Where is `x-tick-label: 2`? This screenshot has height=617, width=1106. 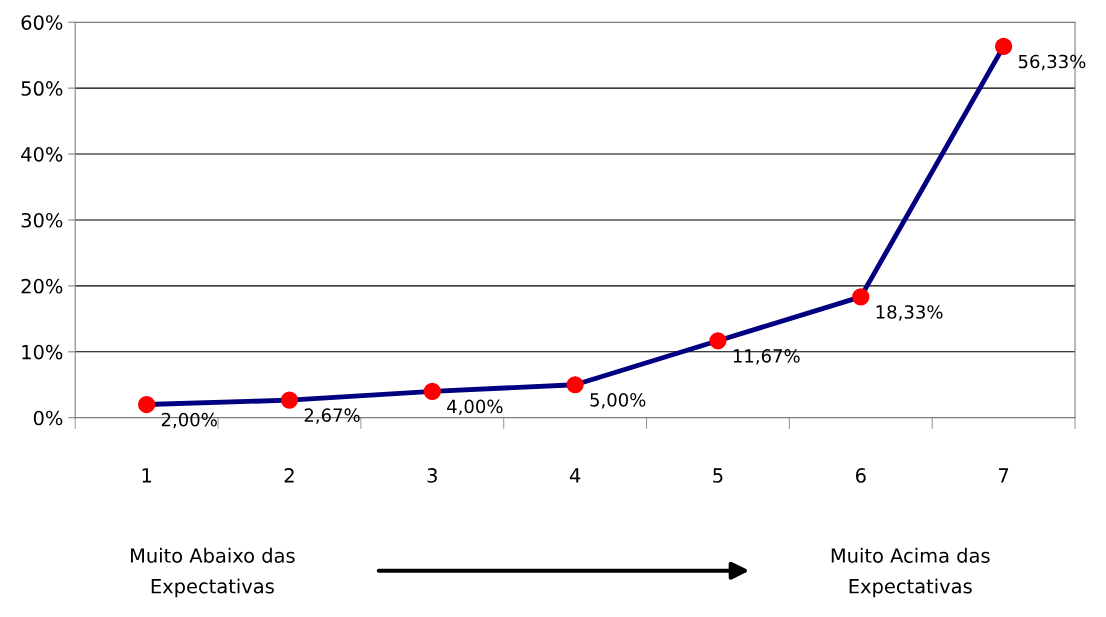 x-tick-label: 2 is located at coordinates (289, 475).